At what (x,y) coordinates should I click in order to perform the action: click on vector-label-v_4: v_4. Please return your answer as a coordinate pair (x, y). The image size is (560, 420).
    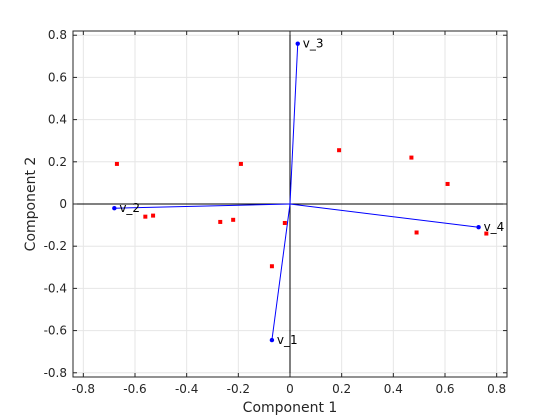
    Looking at the image, I should click on (494, 227).